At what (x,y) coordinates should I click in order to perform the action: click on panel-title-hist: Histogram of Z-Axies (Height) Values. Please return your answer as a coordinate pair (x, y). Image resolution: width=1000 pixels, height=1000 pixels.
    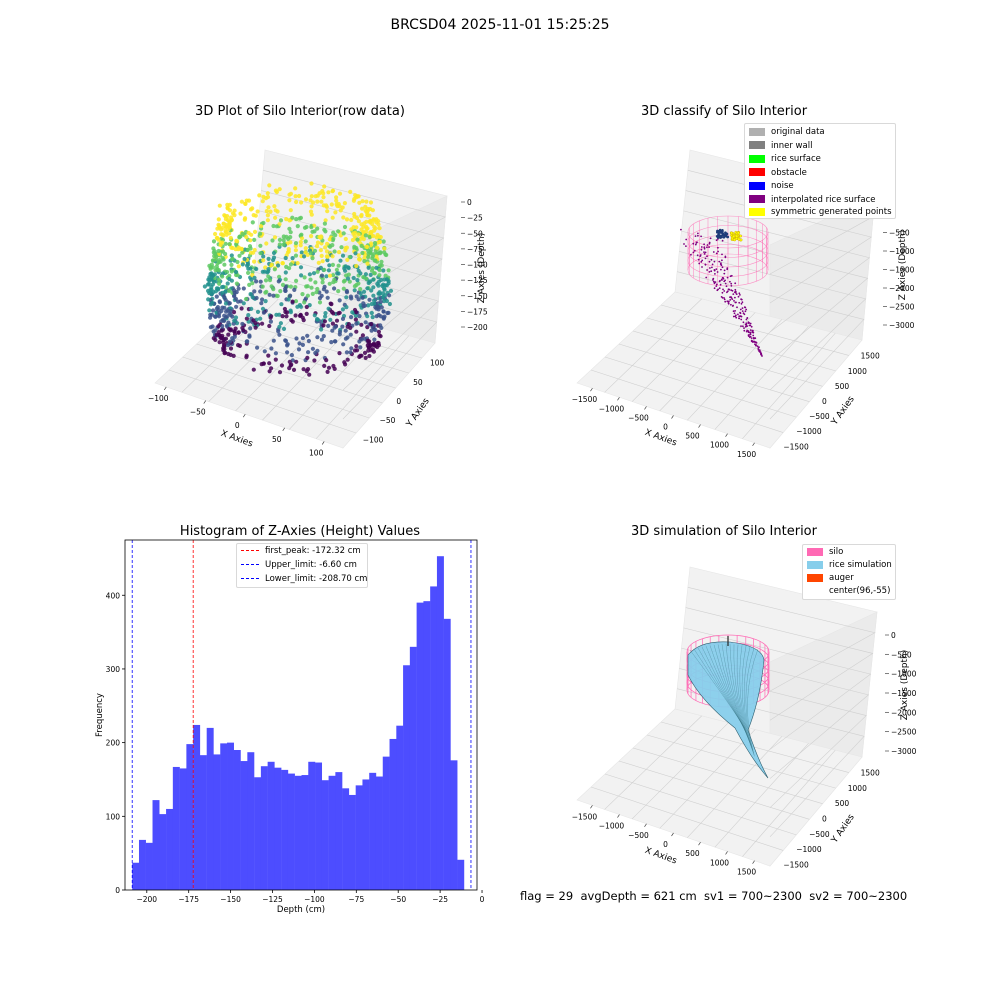
    Looking at the image, I should click on (300, 531).